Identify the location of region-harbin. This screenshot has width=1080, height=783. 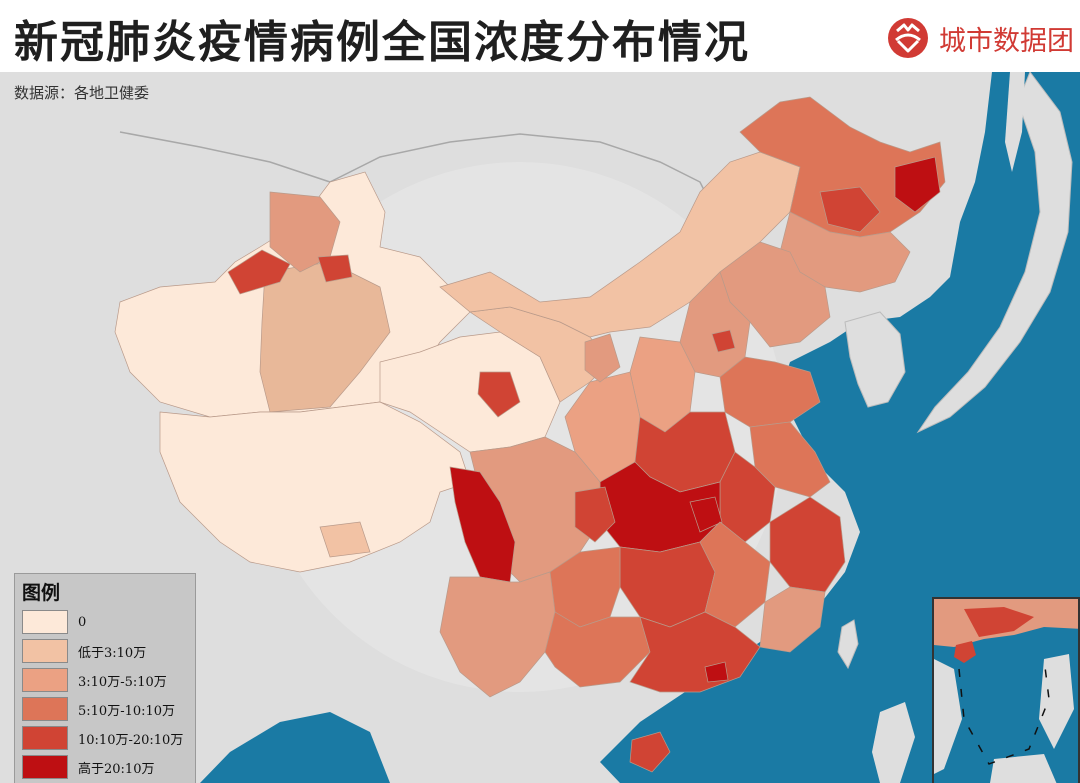
(850, 209).